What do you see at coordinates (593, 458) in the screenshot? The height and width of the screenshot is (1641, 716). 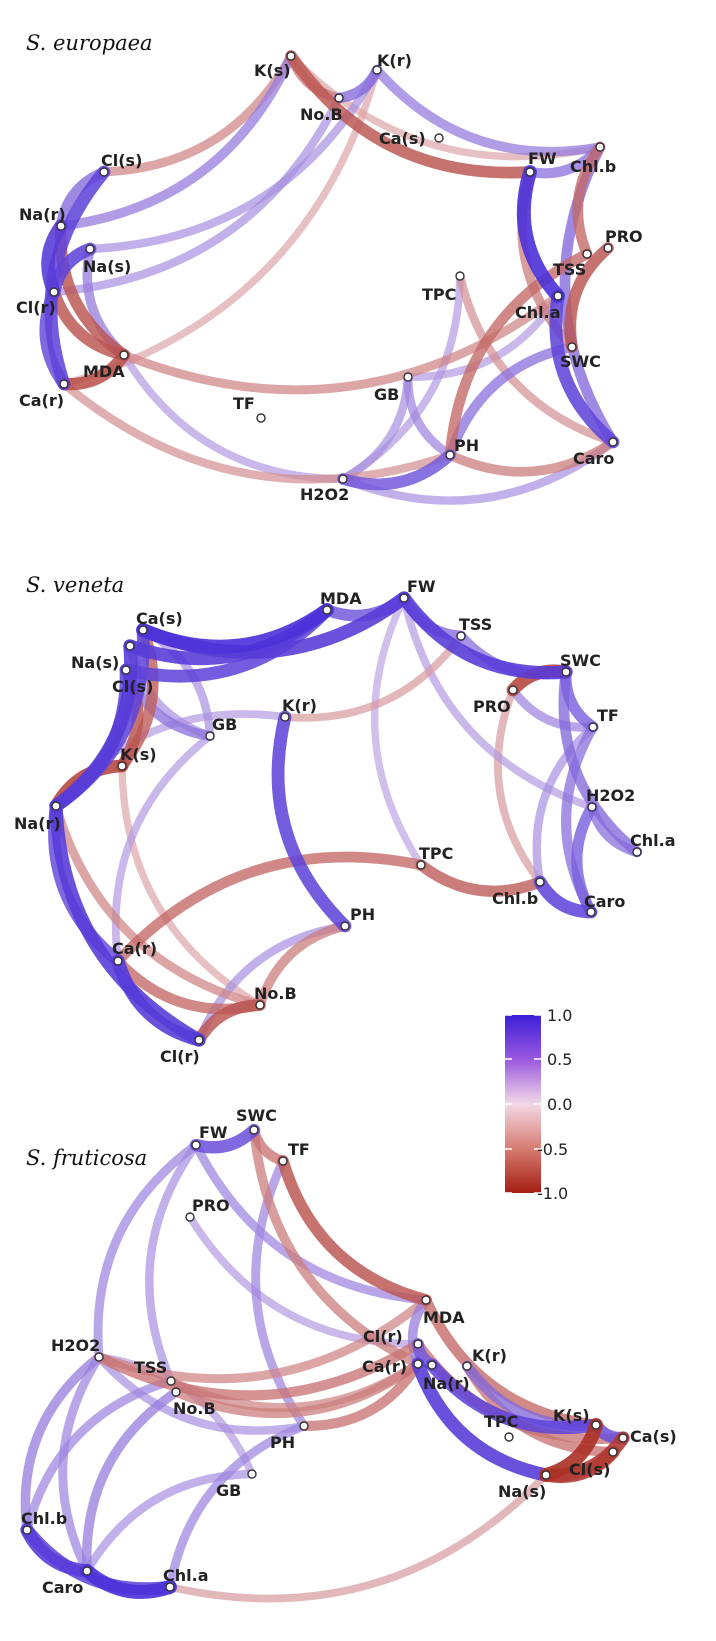 I see `node-label: Caro` at bounding box center [593, 458].